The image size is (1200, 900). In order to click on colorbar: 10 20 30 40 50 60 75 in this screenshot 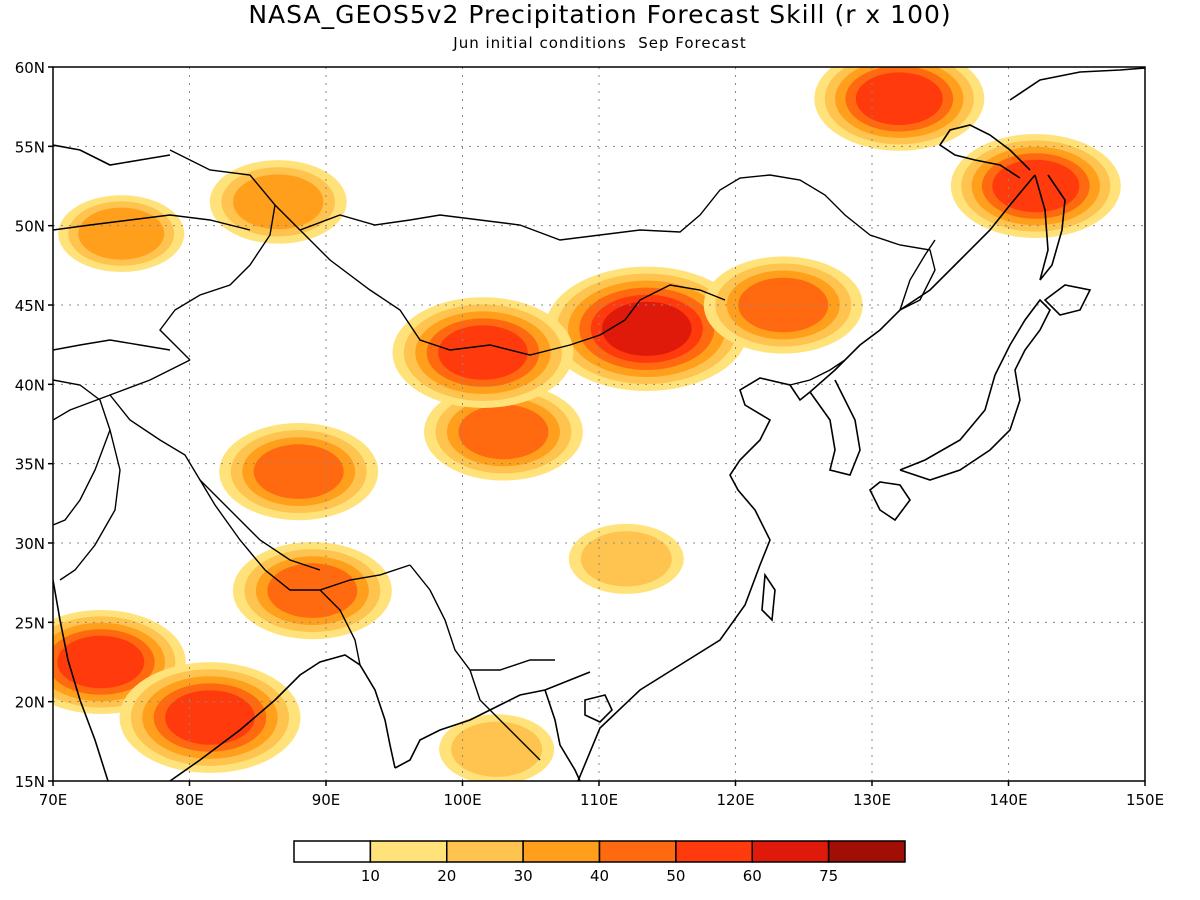, I will do `click(599, 862)`.